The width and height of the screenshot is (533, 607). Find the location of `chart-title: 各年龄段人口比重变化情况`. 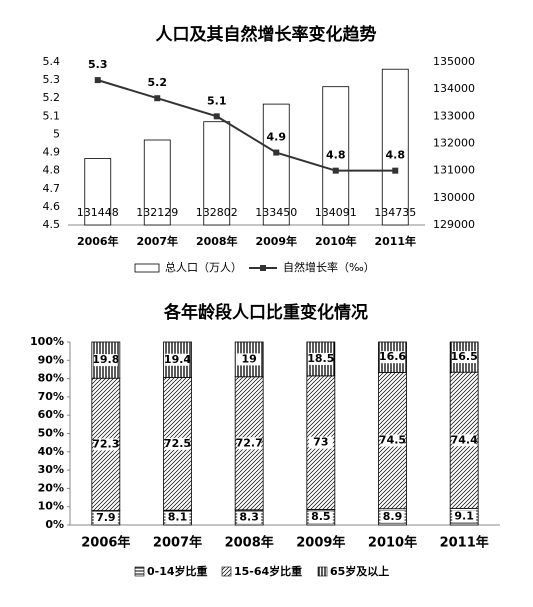

chart-title: 各年龄段人口比重变化情况 is located at coordinates (265, 312).